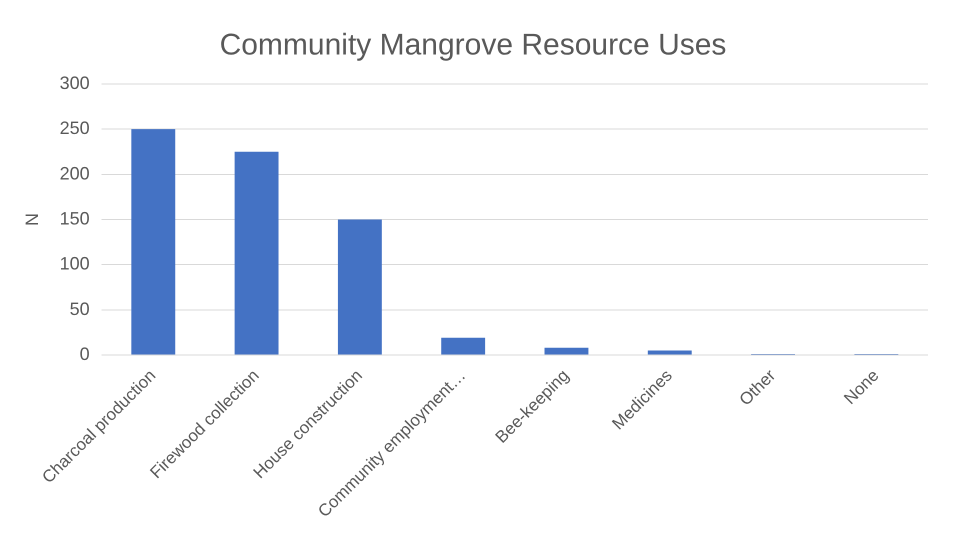 This screenshot has width=960, height=547. Describe the element at coordinates (80, 308) in the screenshot. I see `y-tick-label: 50` at that location.